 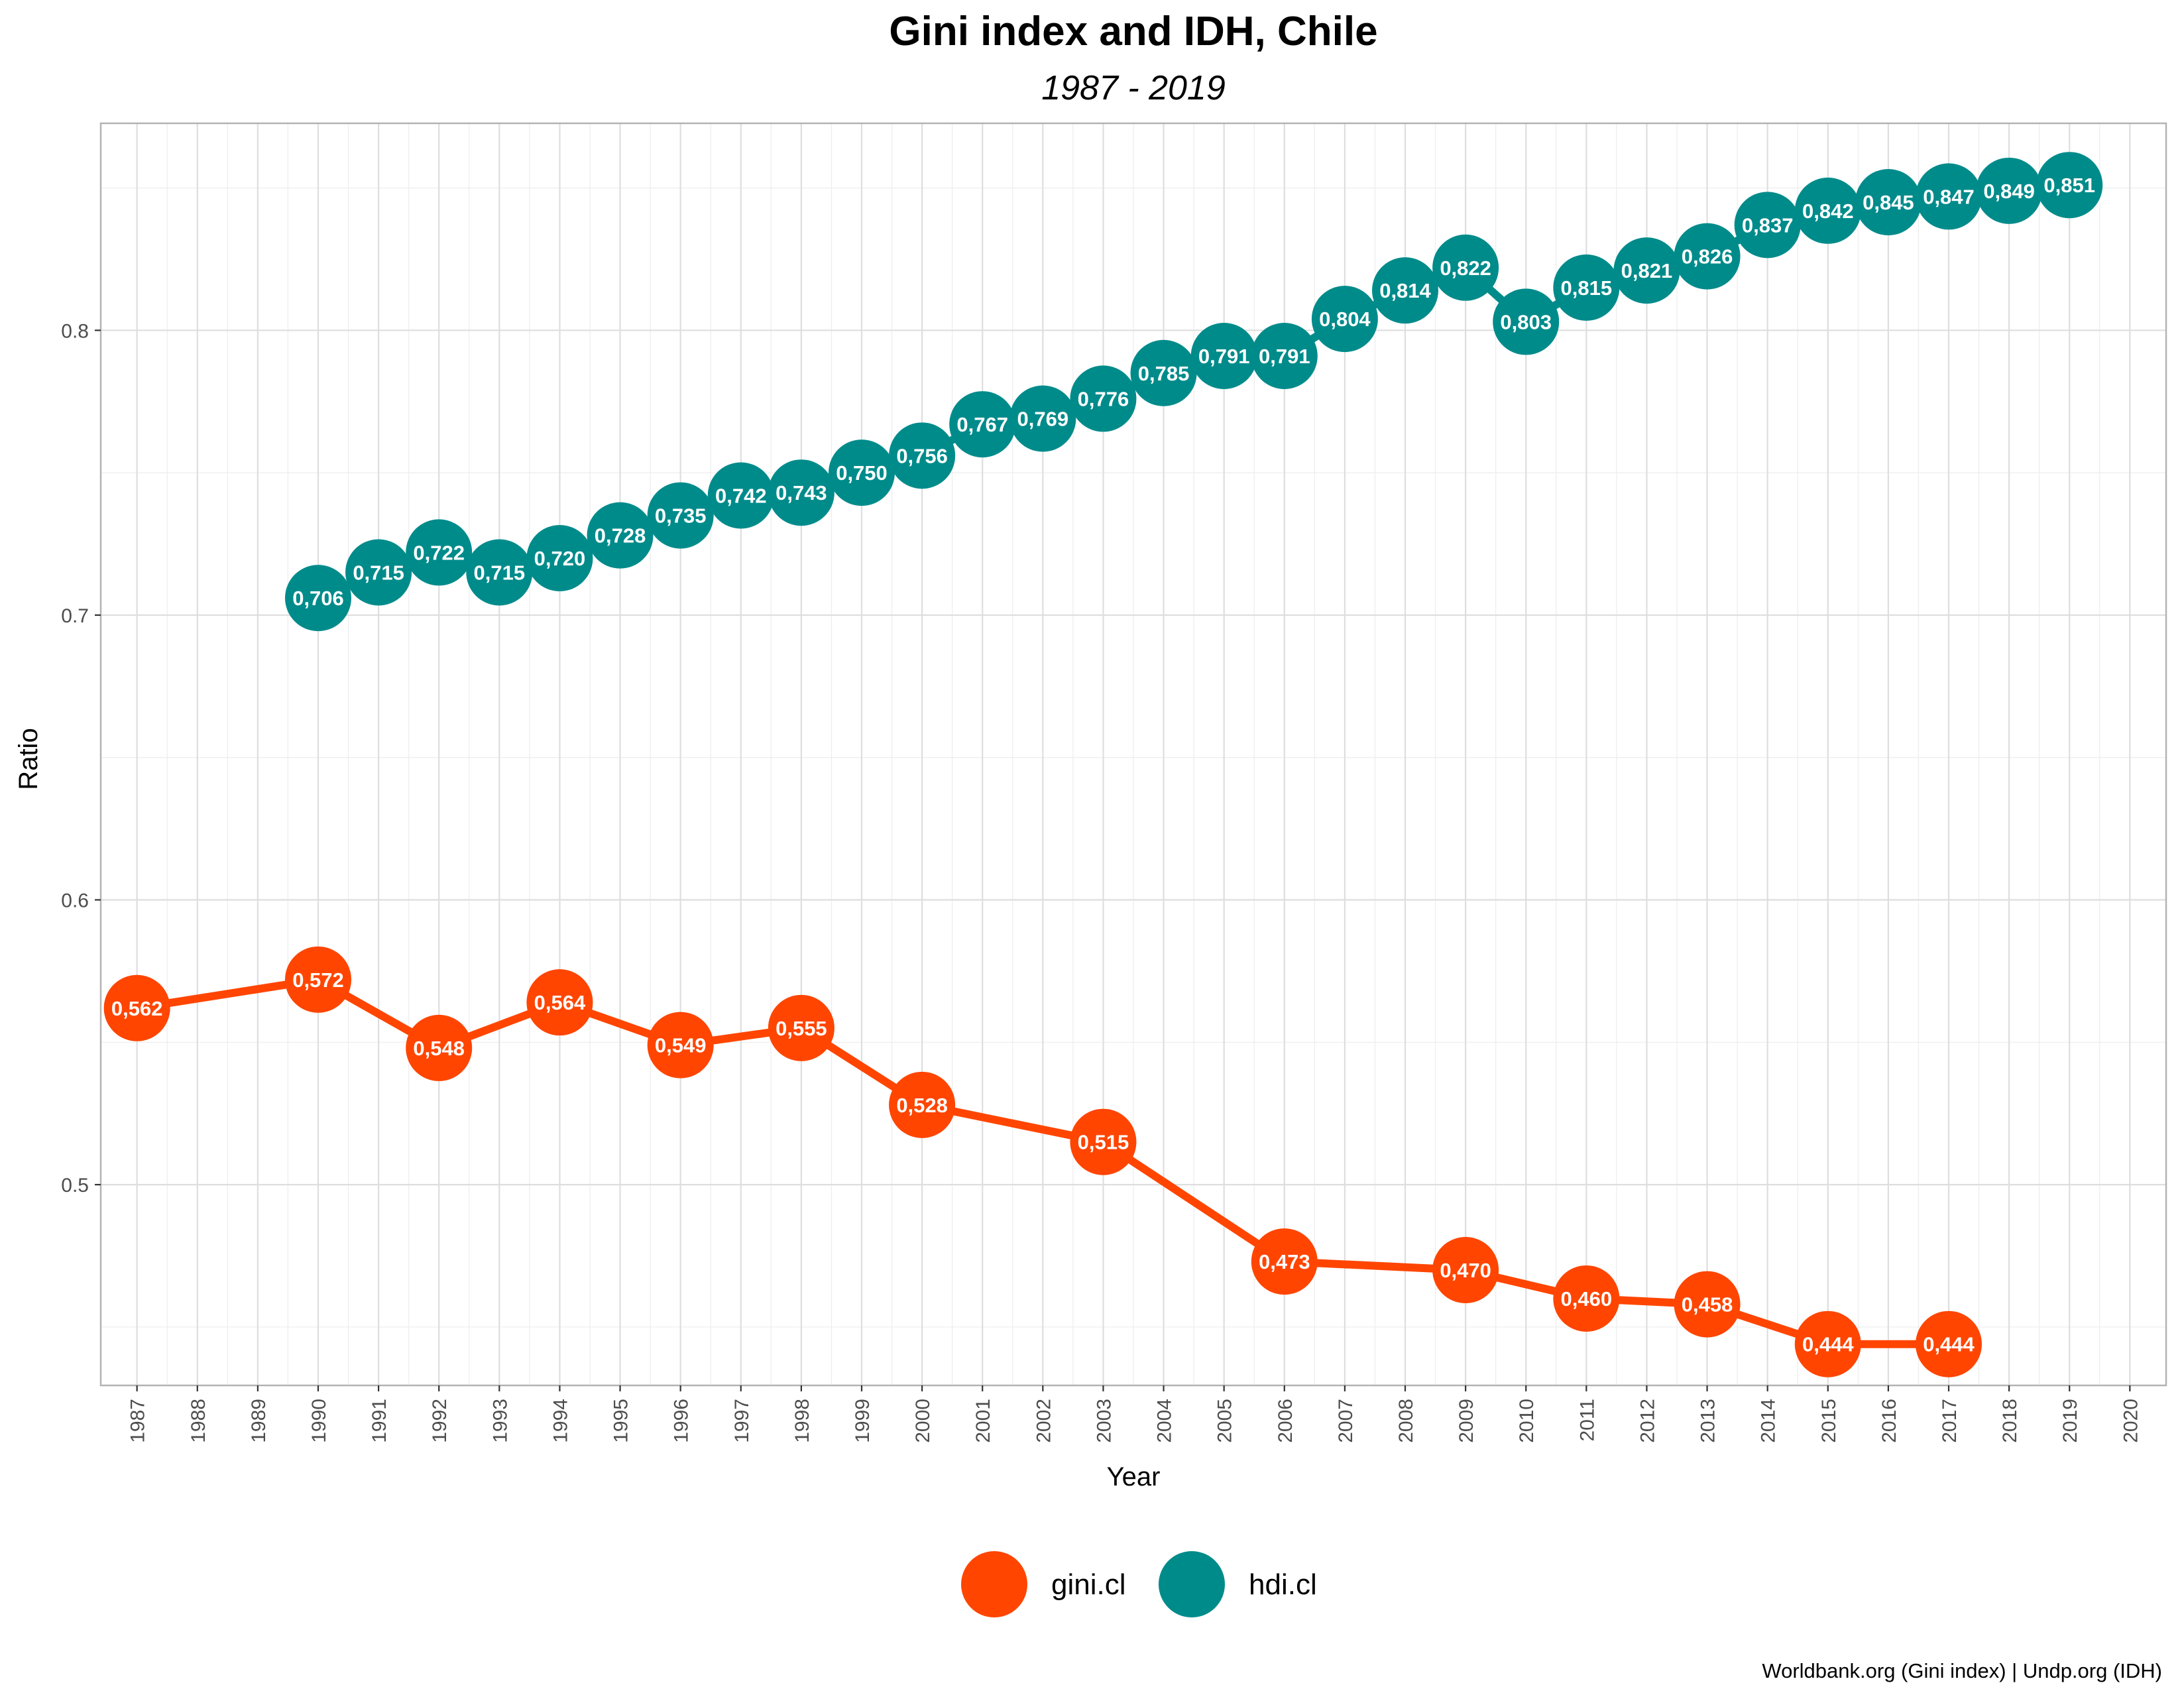 I want to click on data-label-hdi.cl: 0,845, so click(x=1888, y=202).